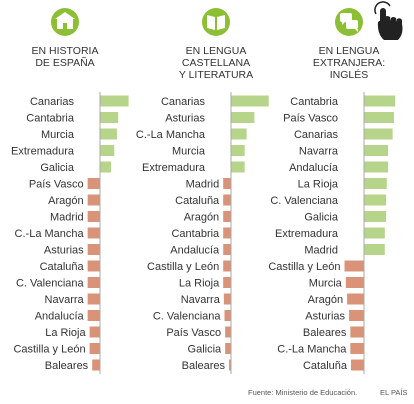 The image size is (414, 404). Describe the element at coordinates (349, 74) in the screenshot. I see `panel-title-line: INGLÉS` at that location.